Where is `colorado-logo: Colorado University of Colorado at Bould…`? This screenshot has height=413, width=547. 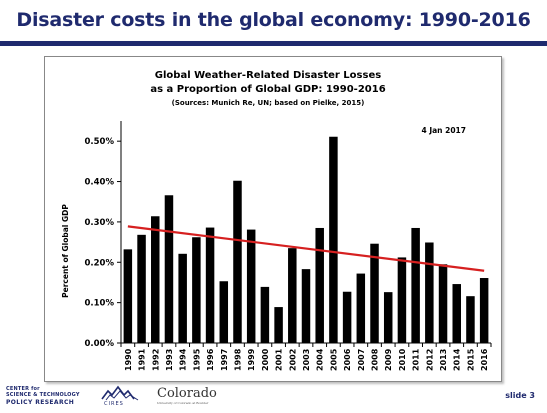
colorado-logo: Colorado University of Colorado at Bould… is located at coordinates (197, 397).